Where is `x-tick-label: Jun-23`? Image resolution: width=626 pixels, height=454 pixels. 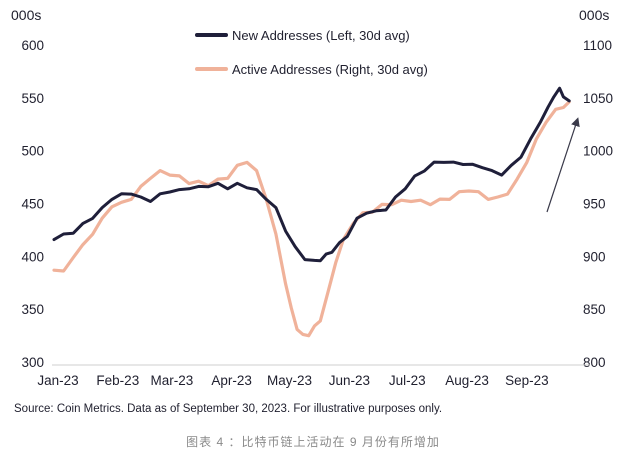
x-tick-label: Jun-23 is located at coordinates (349, 380).